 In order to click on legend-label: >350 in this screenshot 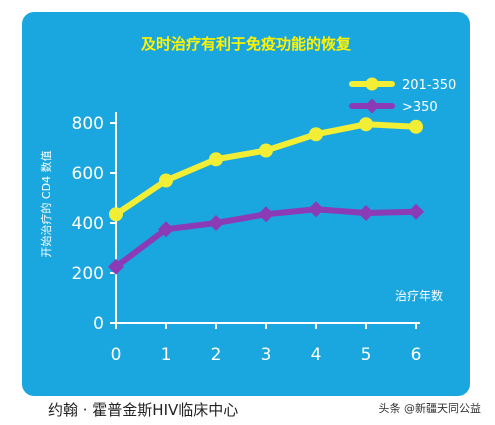, I will do `click(420, 107)`.